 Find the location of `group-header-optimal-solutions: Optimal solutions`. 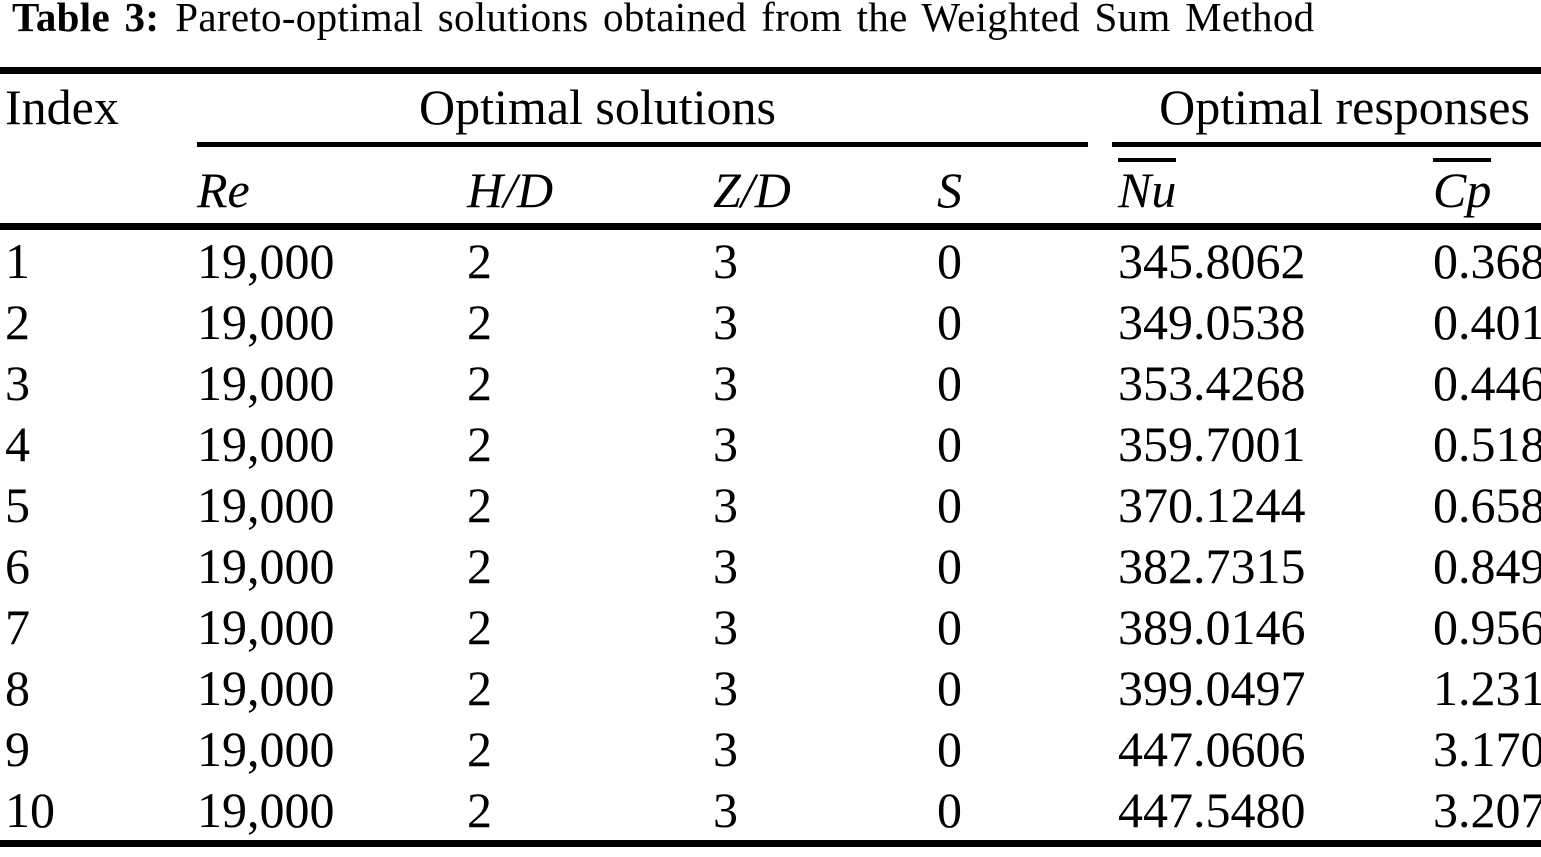

group-header-optimal-solutions: Optimal solutions is located at coordinates (657, 109).